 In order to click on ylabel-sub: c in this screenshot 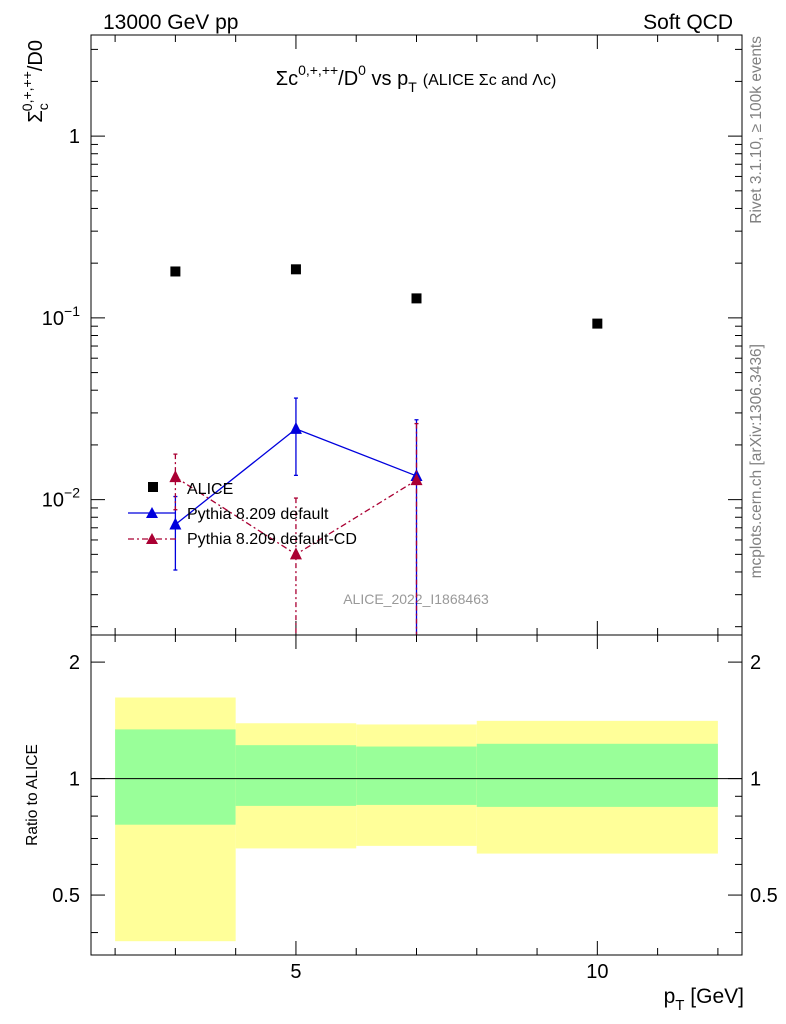, I will do `click(43, 106)`.